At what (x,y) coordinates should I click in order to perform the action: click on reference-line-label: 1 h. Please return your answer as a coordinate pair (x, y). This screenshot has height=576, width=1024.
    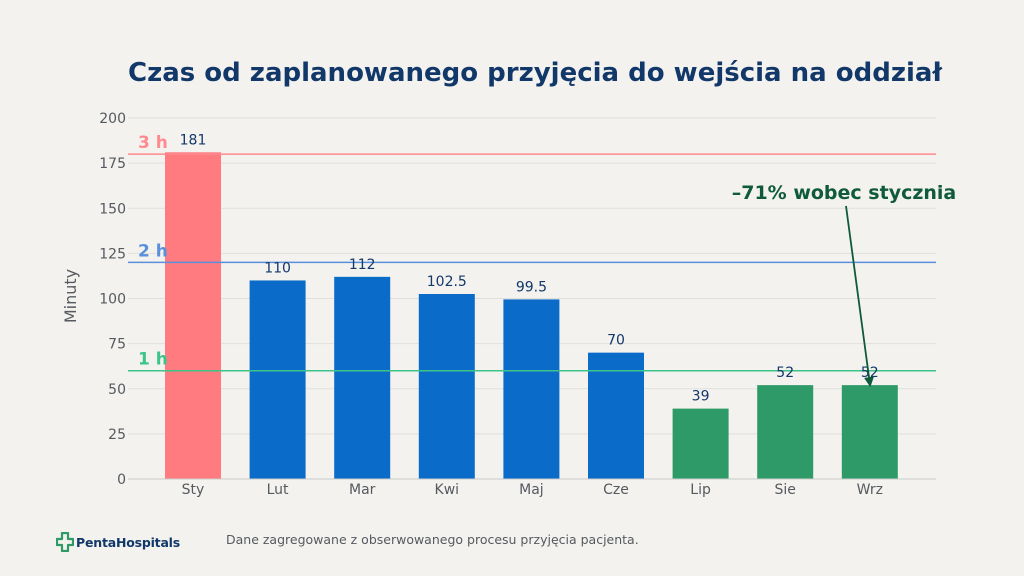
    Looking at the image, I should click on (153, 360).